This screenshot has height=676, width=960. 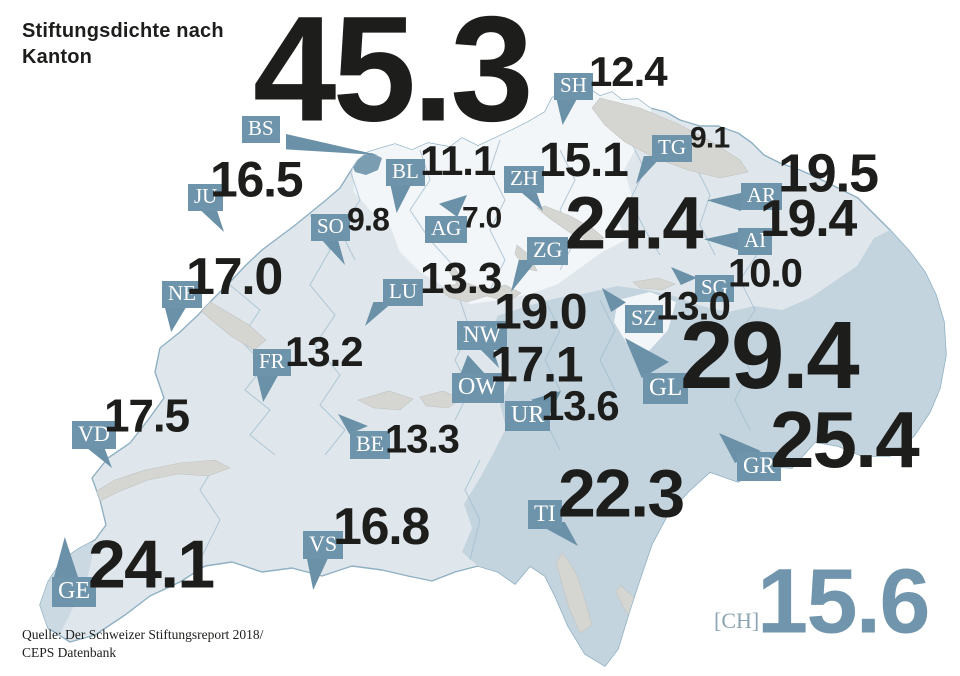 What do you see at coordinates (482, 218) in the screenshot?
I see `canton-value: 7.0` at bounding box center [482, 218].